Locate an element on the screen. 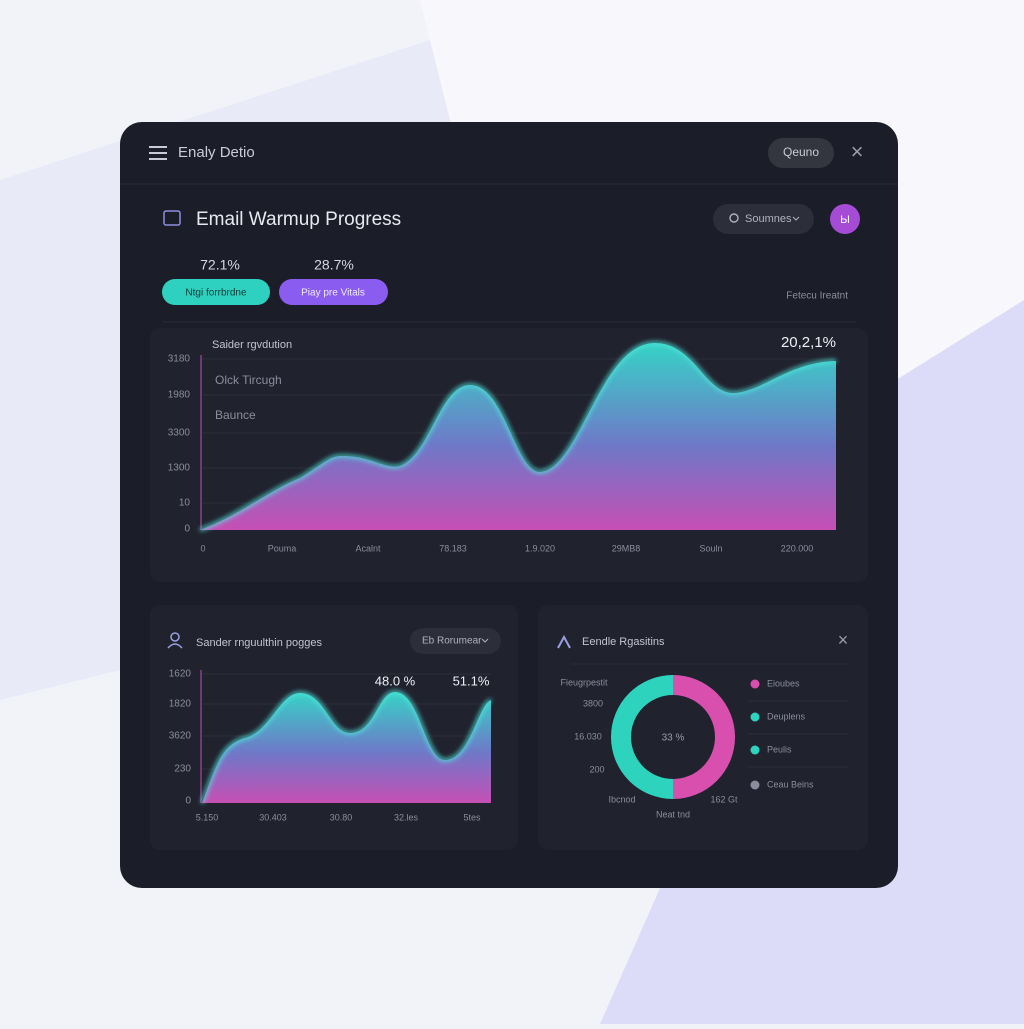 The image size is (1024, 1029). x-tick-label: Souln is located at coordinates (710, 548).